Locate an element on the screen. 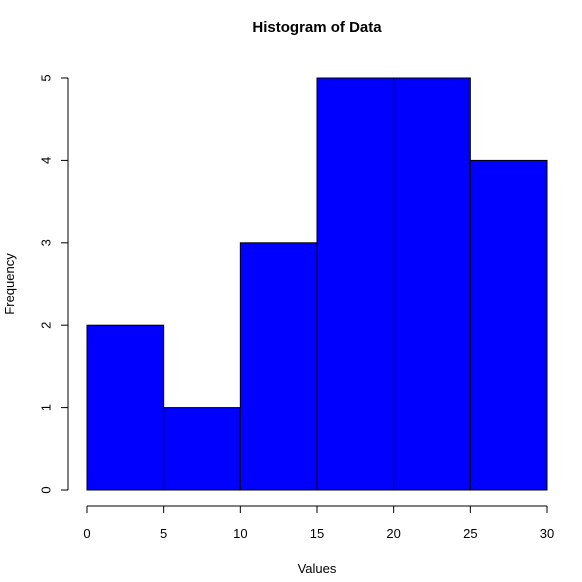 The height and width of the screenshot is (582, 582). y-tick-label: 0 is located at coordinates (46, 489).